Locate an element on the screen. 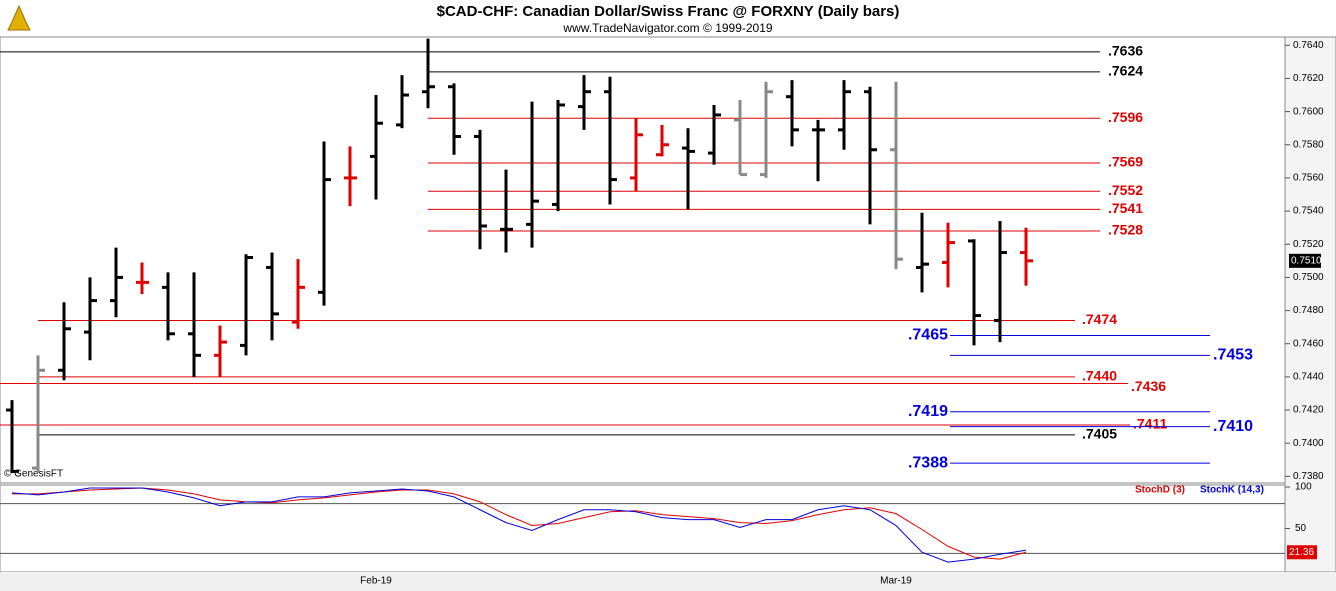  x-tick-label: Feb-19 is located at coordinates (376, 581).